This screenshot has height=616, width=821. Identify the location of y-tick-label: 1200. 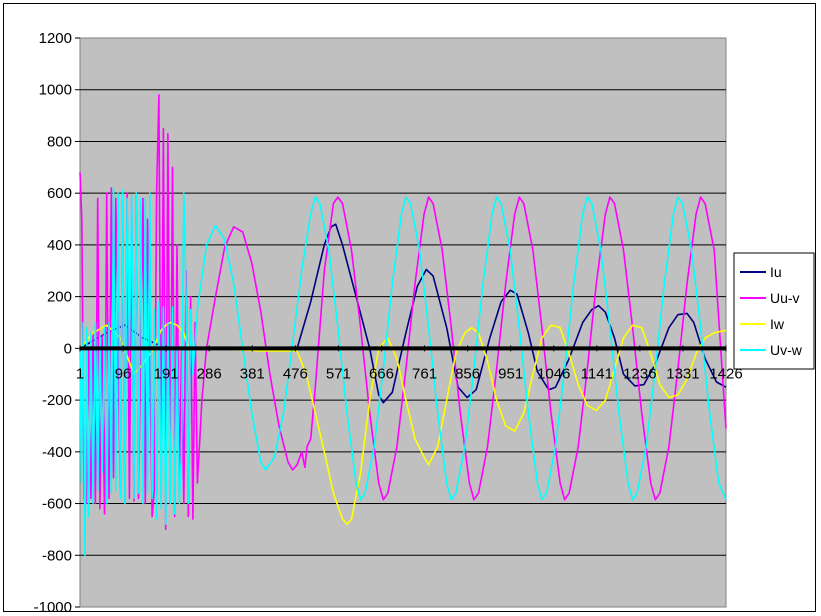
(55, 38).